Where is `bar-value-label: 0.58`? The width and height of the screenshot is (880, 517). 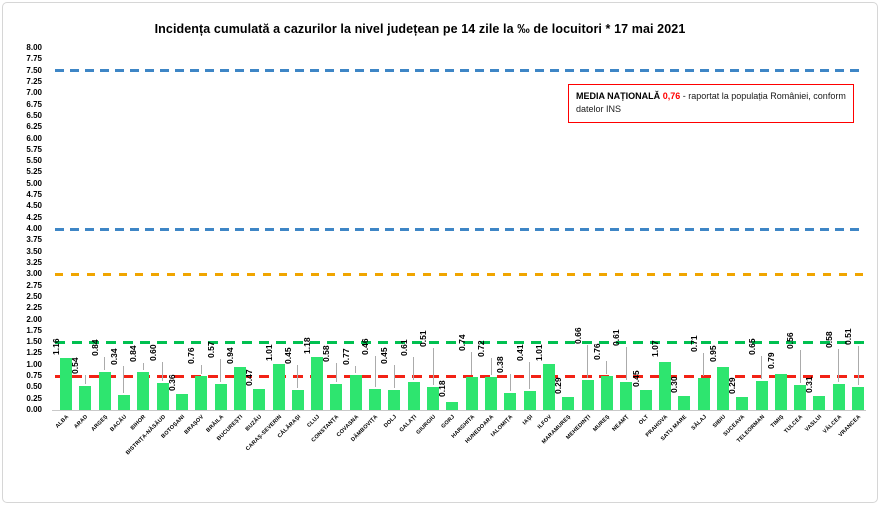
bar-value-label: 0.58 is located at coordinates (326, 353).